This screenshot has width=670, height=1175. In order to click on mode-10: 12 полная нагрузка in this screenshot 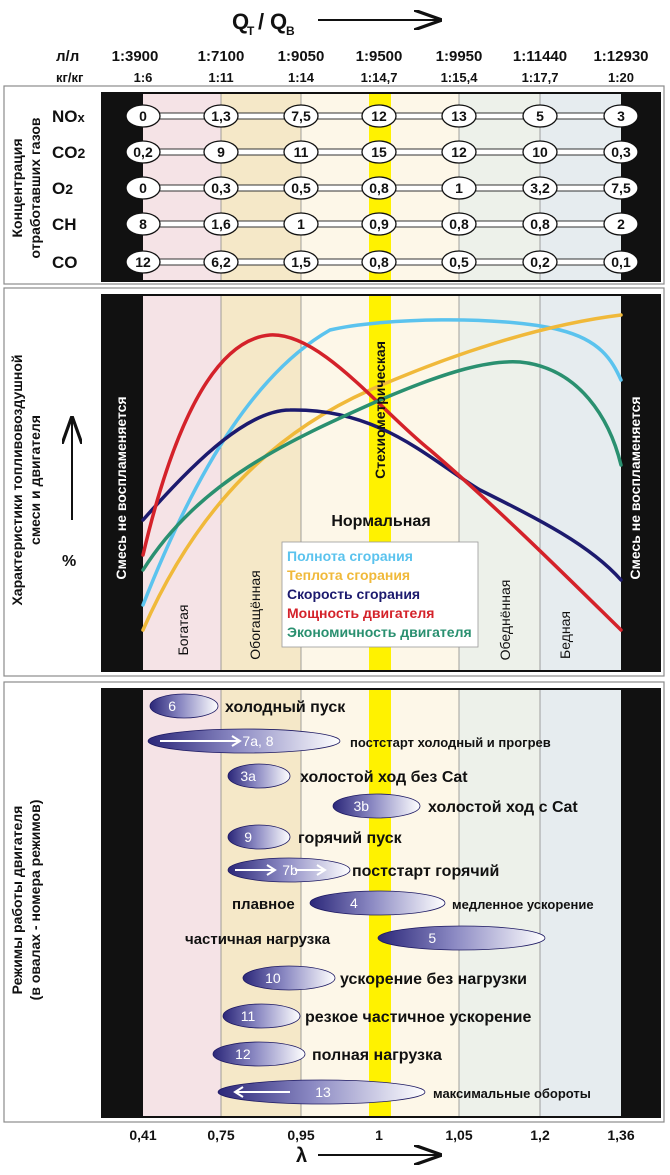, I will do `click(327, 1054)`.